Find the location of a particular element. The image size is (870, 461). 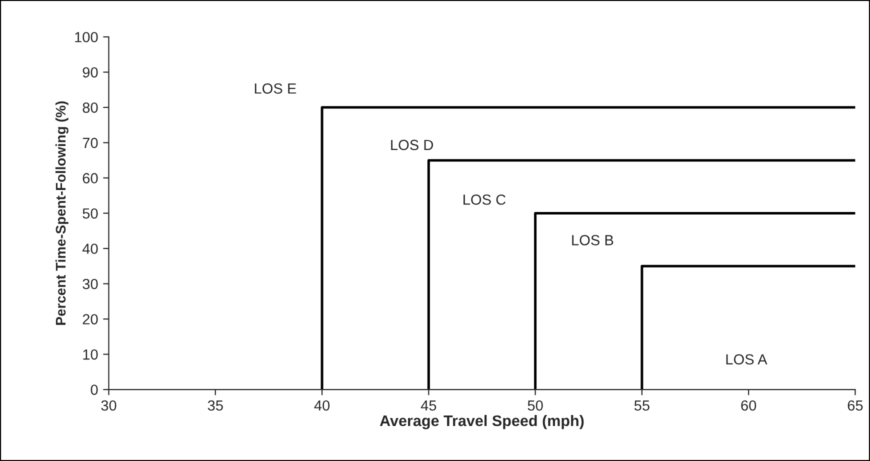

annotation: LOS D is located at coordinates (412, 145).